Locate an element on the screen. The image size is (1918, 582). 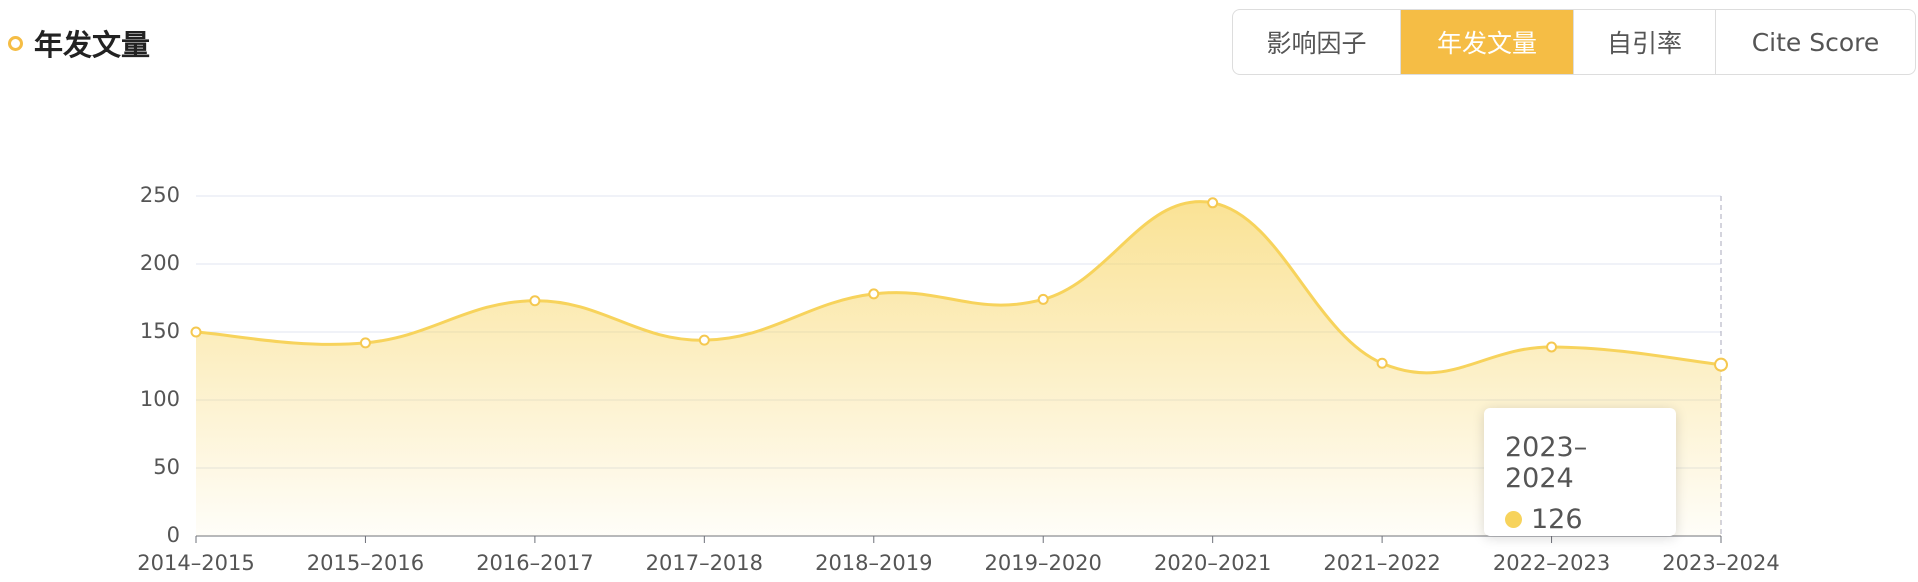
title-icon is located at coordinates (15, 43).